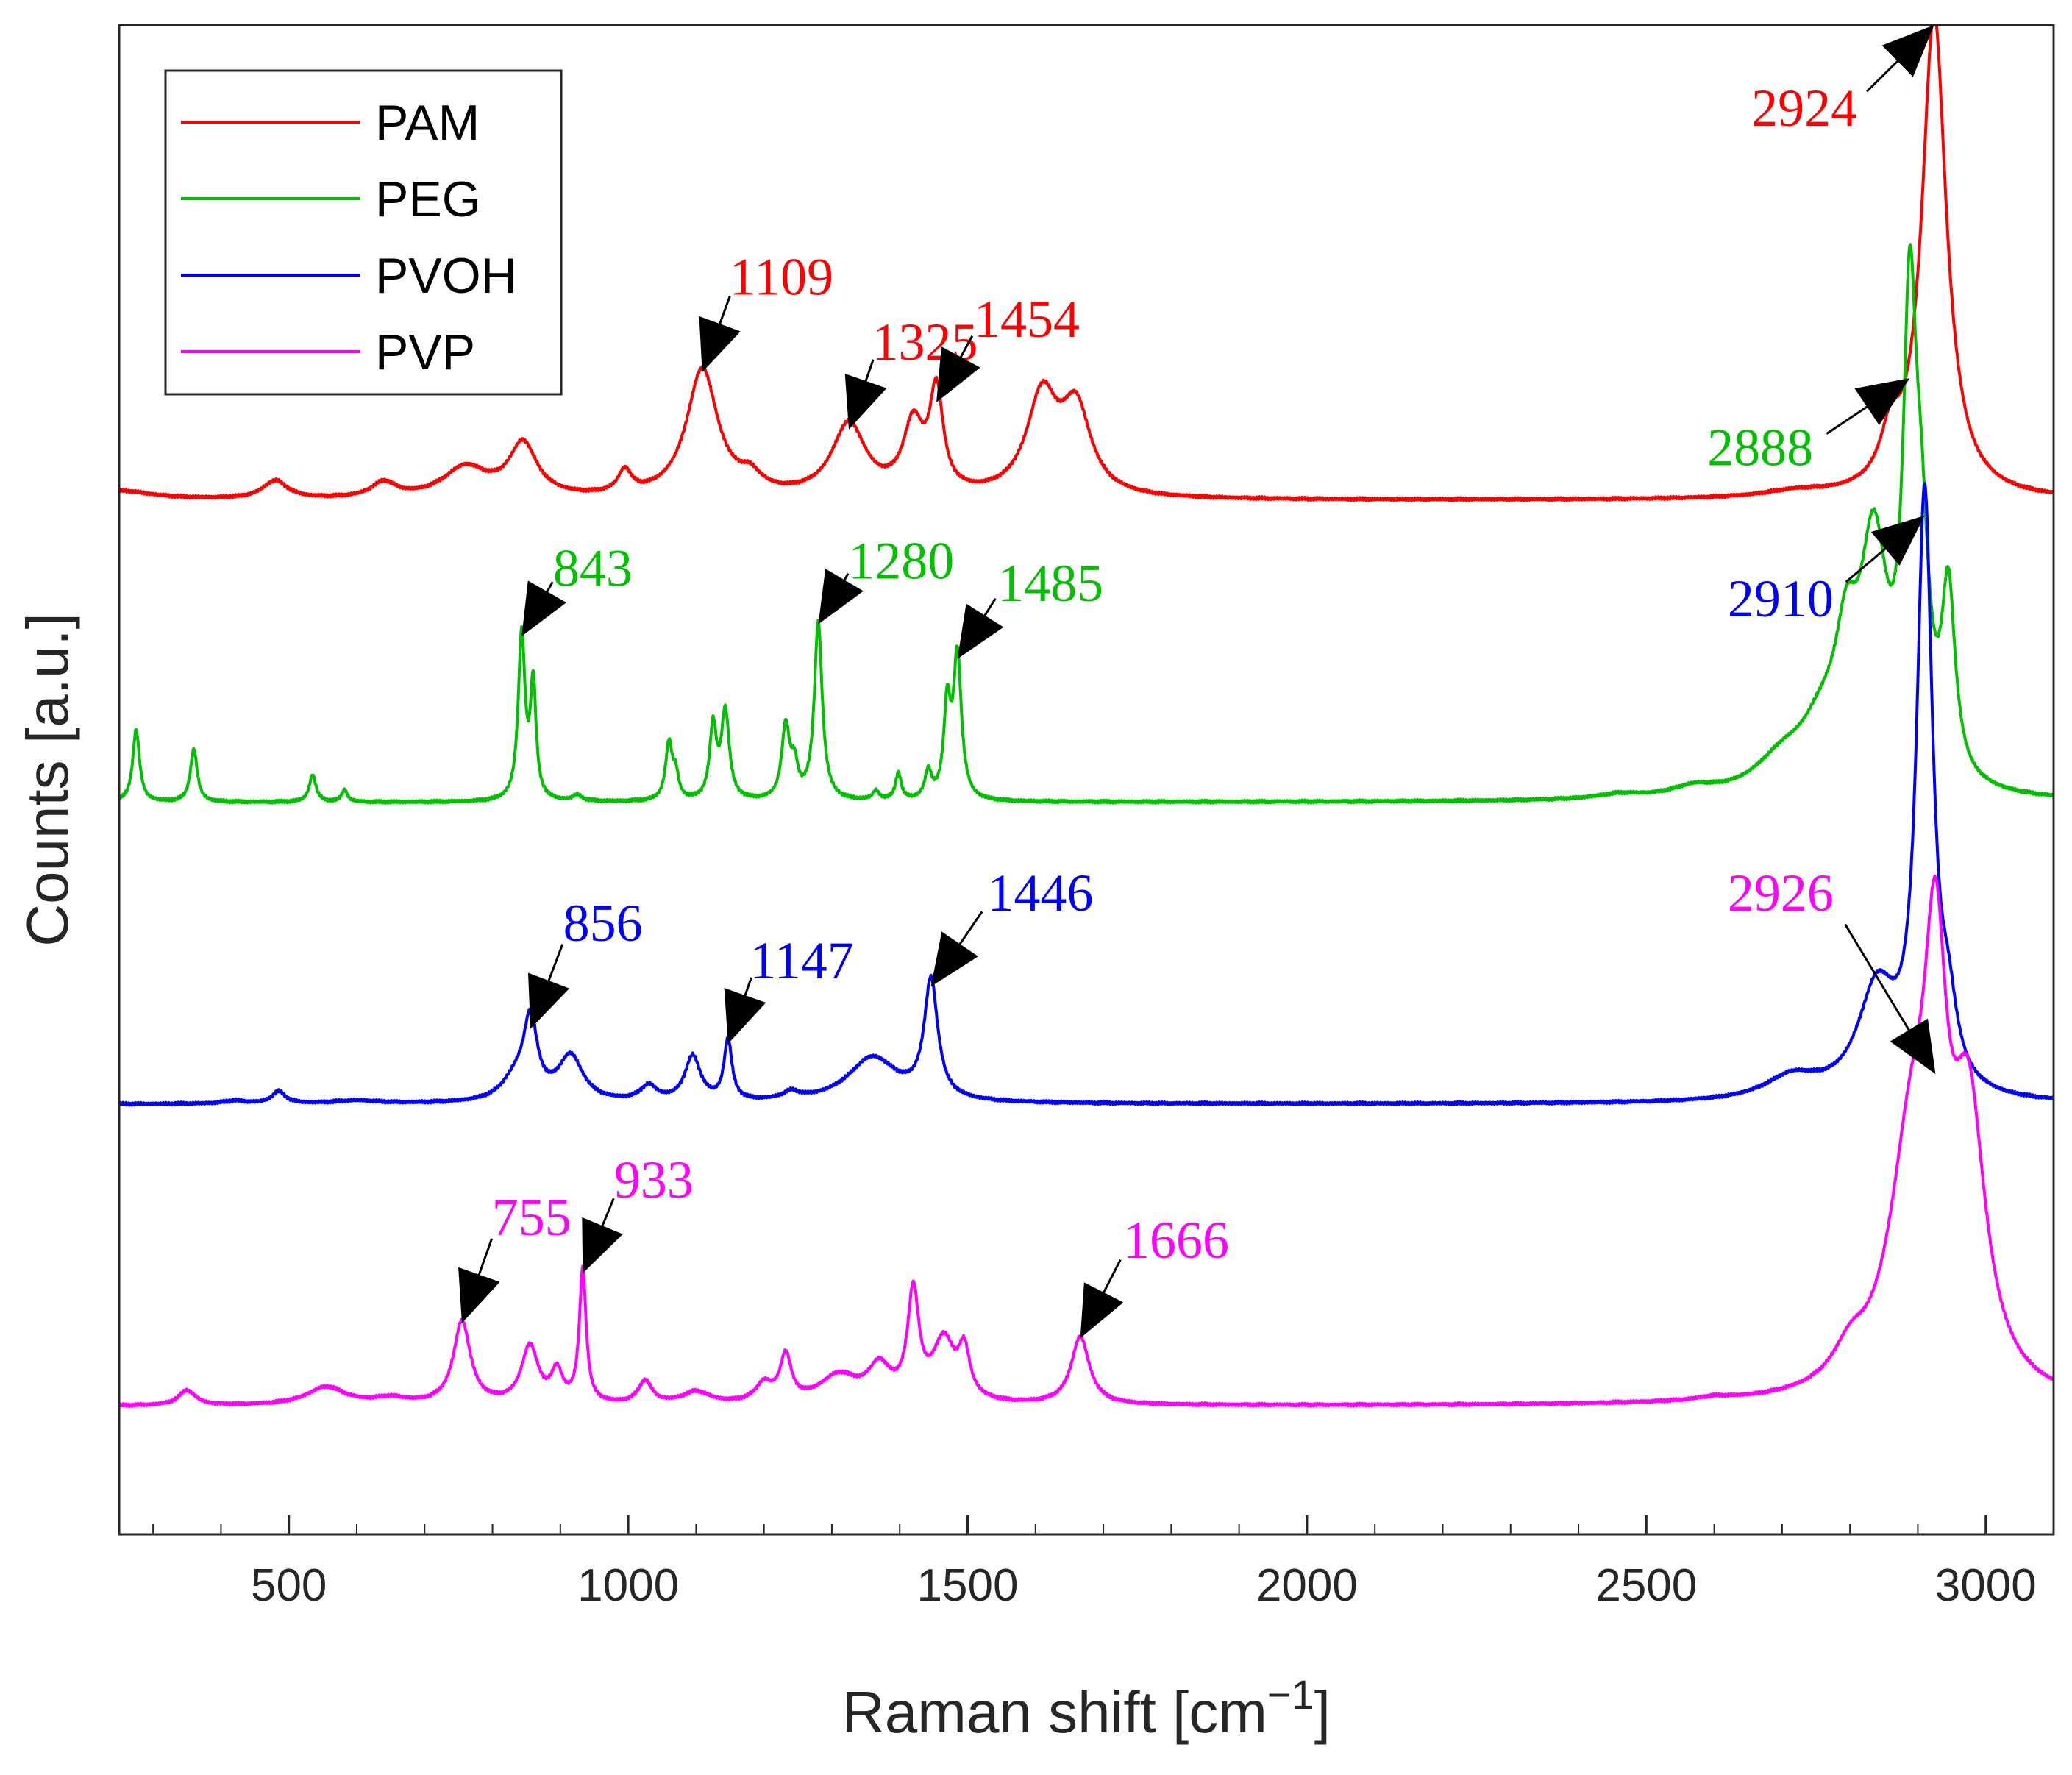 The height and width of the screenshot is (1775, 2072). Describe the element at coordinates (901, 560) in the screenshot. I see `peak-label-1280: 1280` at that location.